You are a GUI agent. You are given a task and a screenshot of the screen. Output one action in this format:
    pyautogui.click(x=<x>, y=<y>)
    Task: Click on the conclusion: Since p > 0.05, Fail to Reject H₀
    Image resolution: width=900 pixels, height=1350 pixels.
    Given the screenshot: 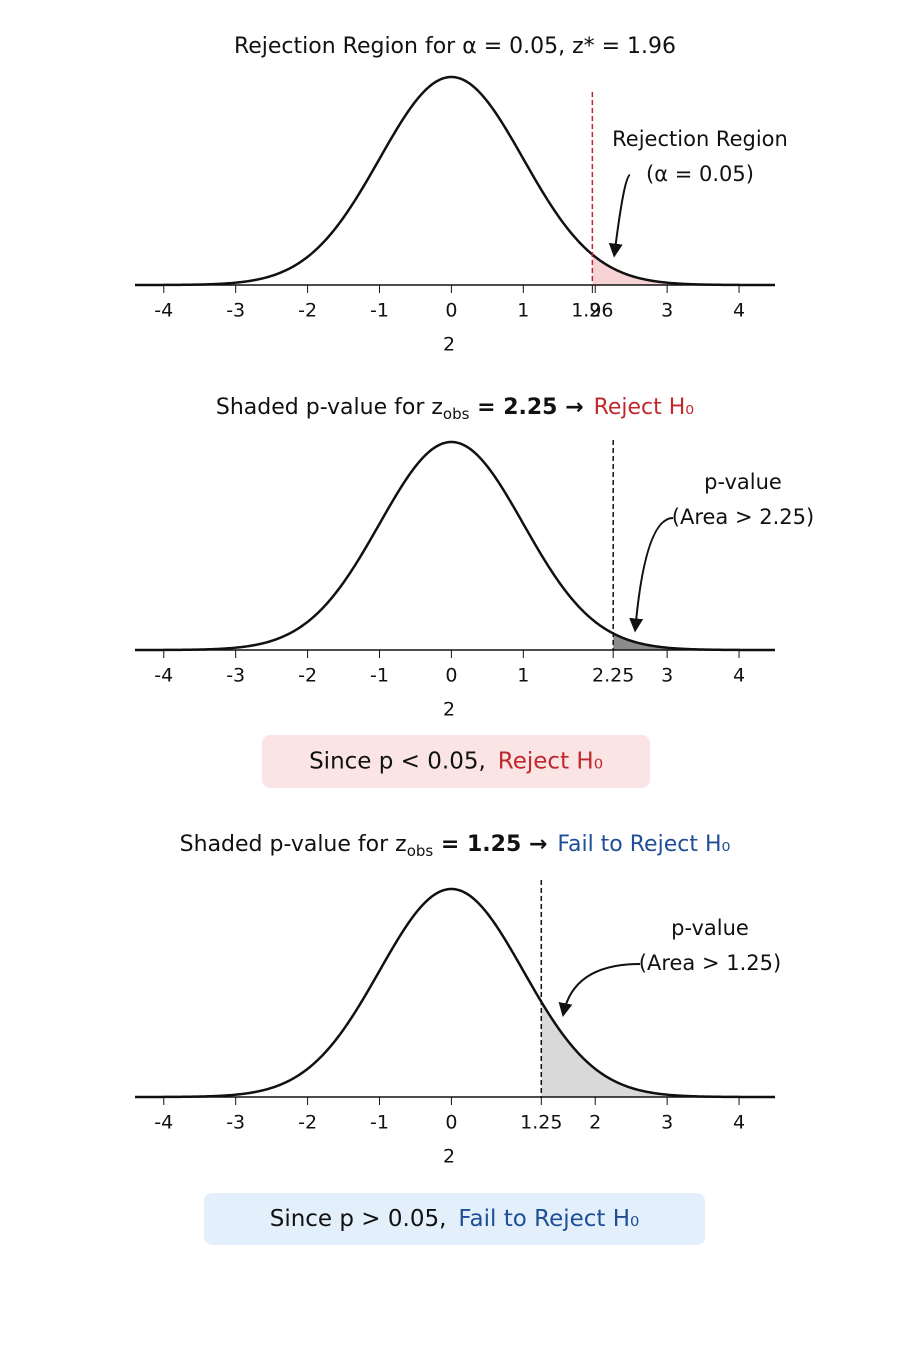 What is the action you would take?
    pyautogui.click(x=455, y=1219)
    